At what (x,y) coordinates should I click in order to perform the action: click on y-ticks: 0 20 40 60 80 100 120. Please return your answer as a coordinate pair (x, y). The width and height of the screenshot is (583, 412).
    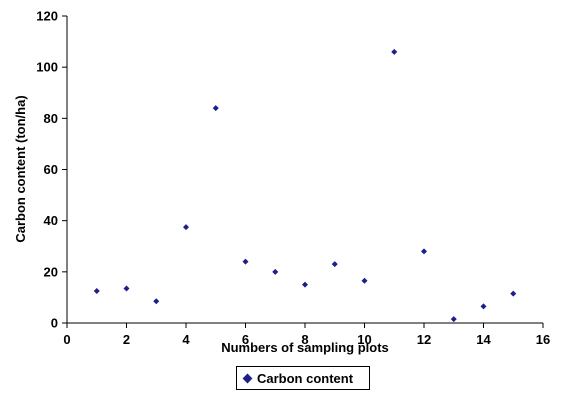
    Looking at the image, I should click on (51, 170).